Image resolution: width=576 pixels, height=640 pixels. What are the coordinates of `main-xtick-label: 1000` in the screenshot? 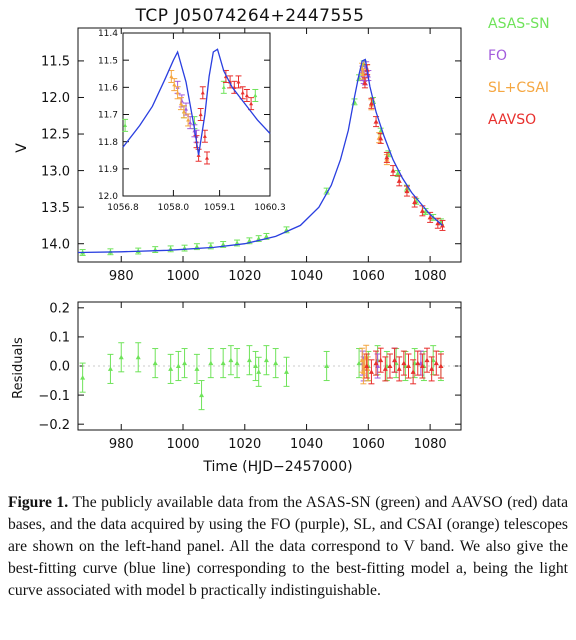 It's located at (182, 276).